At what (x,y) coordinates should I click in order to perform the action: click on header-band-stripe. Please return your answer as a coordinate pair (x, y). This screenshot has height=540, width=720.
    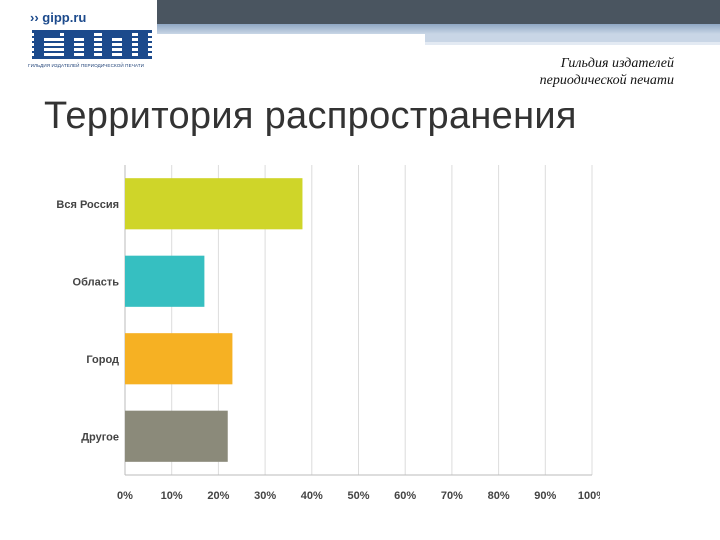
    Looking at the image, I should click on (572, 38).